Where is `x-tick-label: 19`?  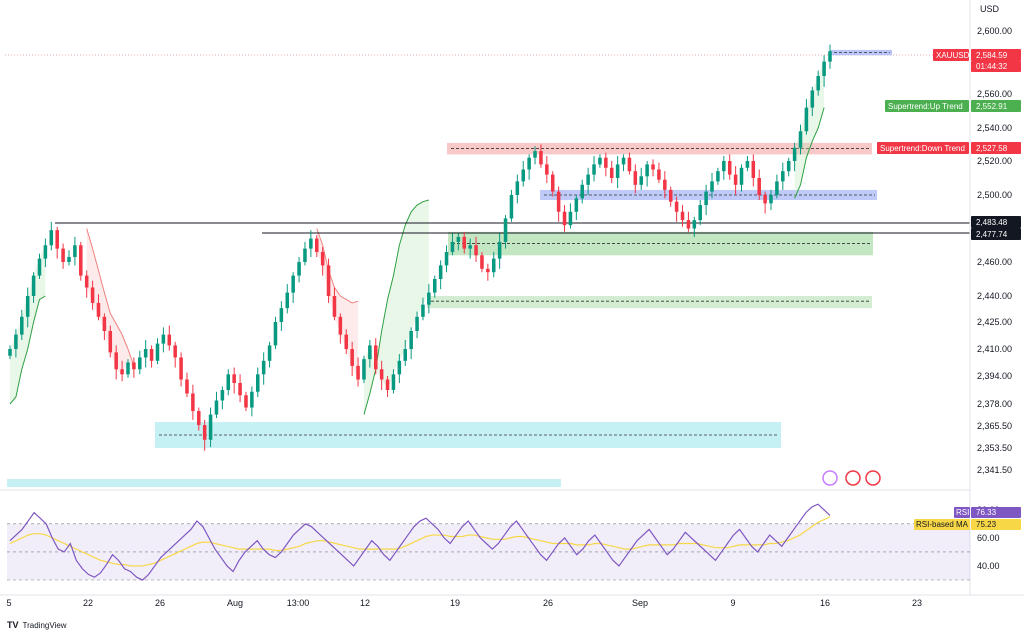
x-tick-label: 19 is located at coordinates (455, 603).